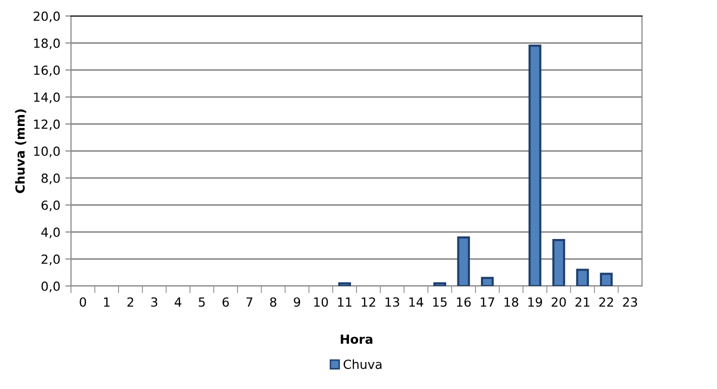  Describe the element at coordinates (51, 286) in the screenshot. I see `y-tick-label: 0,0` at that location.